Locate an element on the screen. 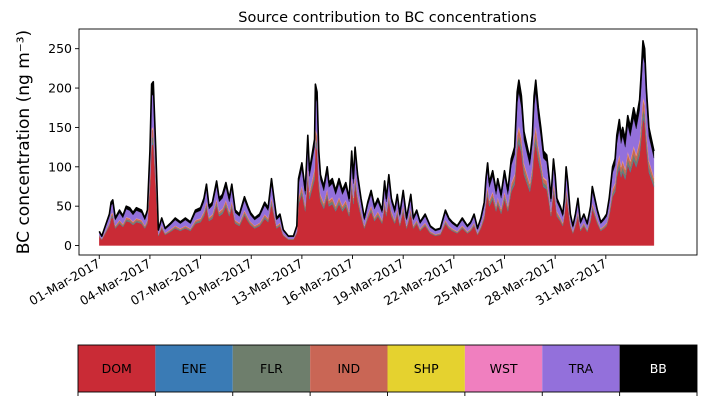 The height and width of the screenshot is (402, 707). legend-swatch-dom is located at coordinates (117, 368).